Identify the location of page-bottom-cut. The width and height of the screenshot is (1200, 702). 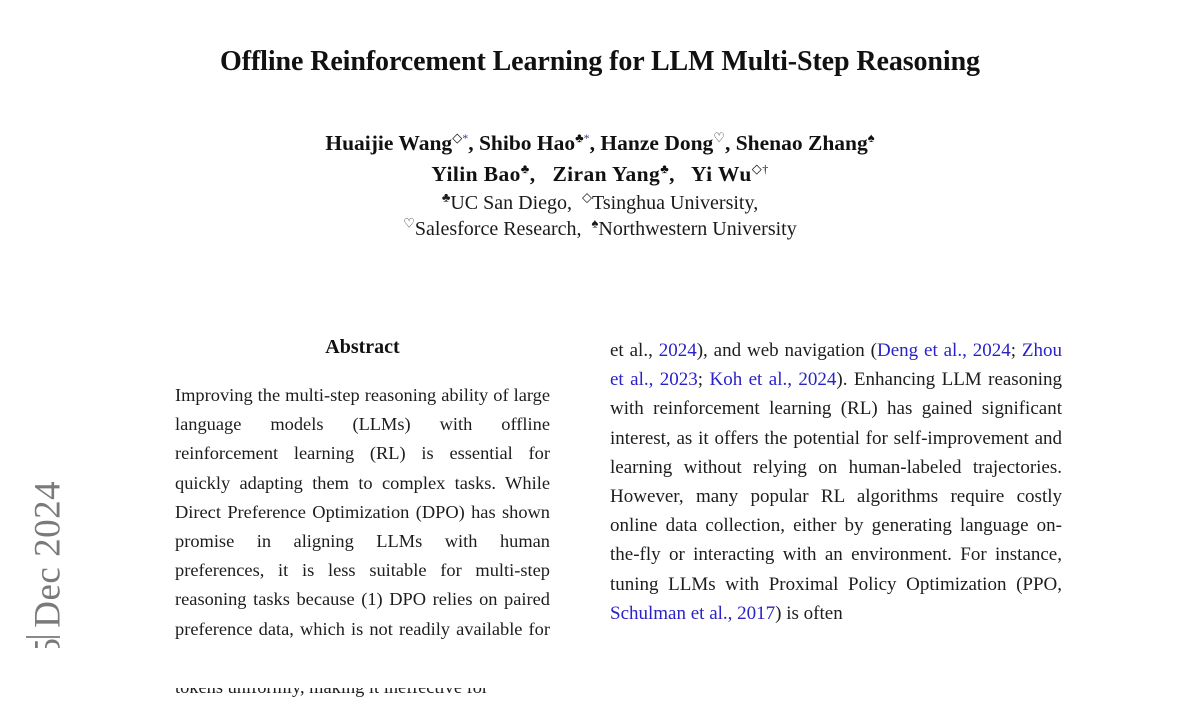
(600, 668).